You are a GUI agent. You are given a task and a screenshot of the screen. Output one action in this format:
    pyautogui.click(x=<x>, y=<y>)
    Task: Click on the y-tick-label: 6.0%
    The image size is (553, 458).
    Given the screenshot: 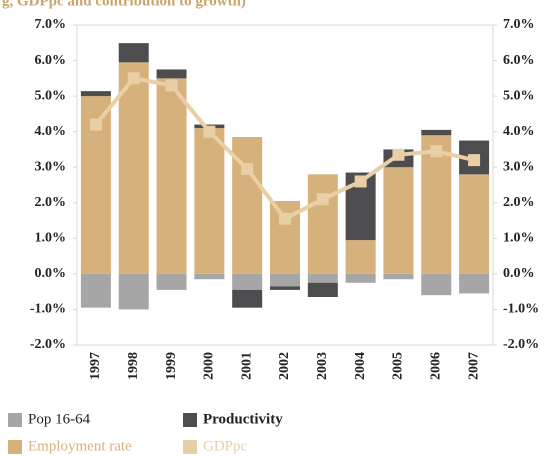 What is the action you would take?
    pyautogui.click(x=51, y=60)
    